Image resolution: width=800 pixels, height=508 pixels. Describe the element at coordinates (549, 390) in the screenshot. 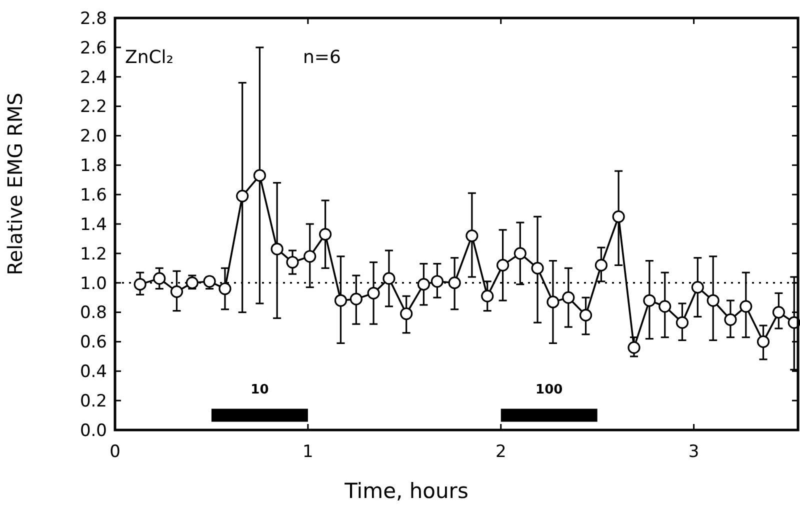

I see `series-label: 100` at that location.